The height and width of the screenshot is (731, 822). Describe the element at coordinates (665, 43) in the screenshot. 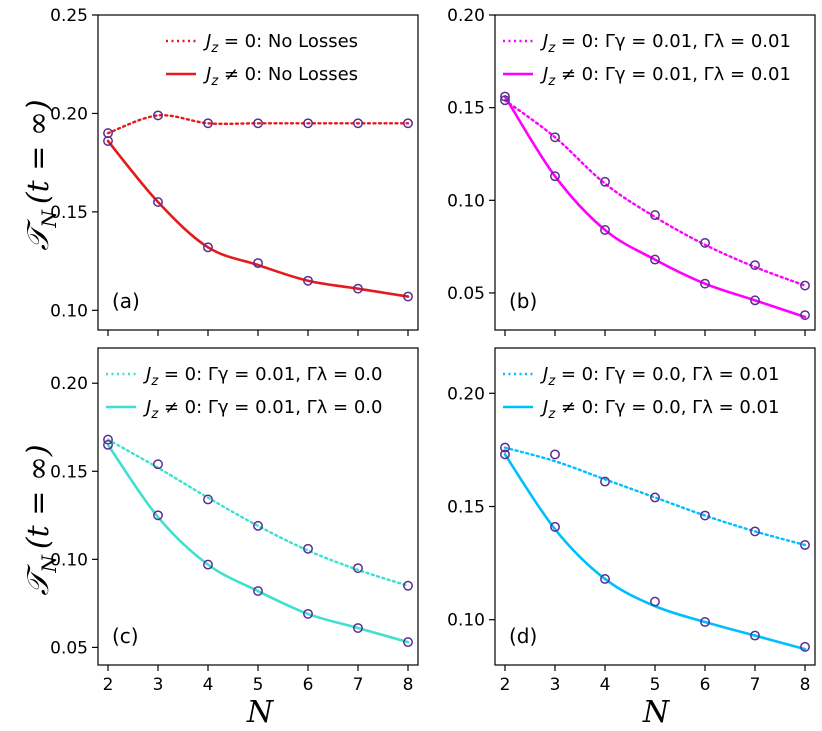

I see `legend-entry: Jz = 0: Γγ = 0.01, Γλ = 0.01` at that location.